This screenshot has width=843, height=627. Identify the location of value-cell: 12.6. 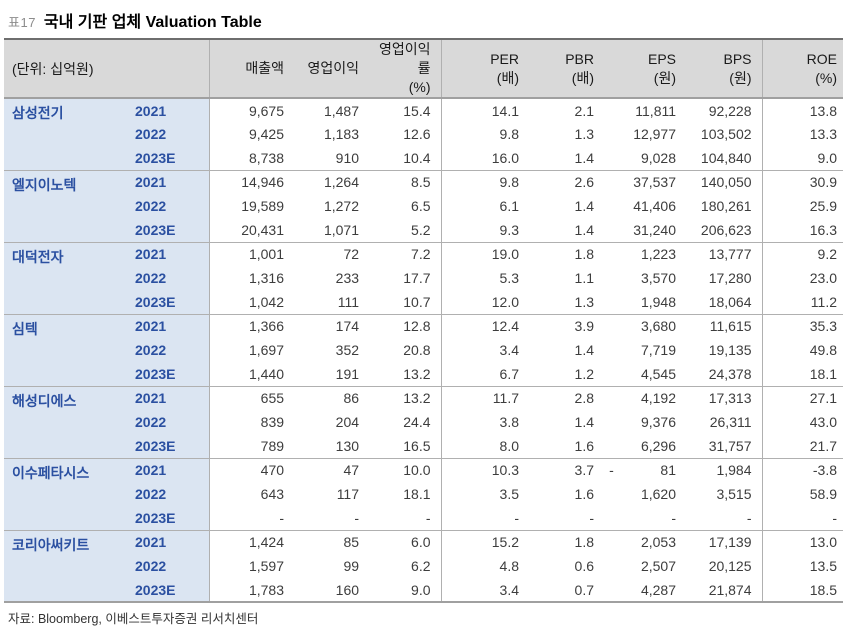
(405, 134).